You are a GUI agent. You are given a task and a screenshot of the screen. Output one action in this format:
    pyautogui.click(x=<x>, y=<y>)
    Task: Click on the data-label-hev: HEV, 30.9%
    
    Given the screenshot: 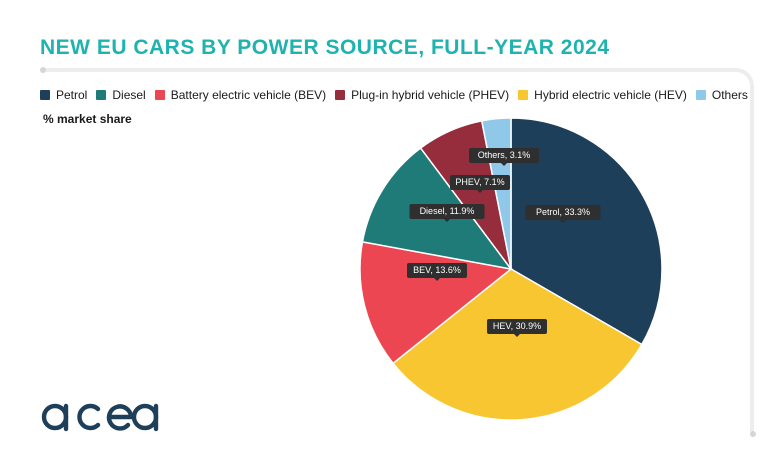 What is the action you would take?
    pyautogui.click(x=517, y=328)
    